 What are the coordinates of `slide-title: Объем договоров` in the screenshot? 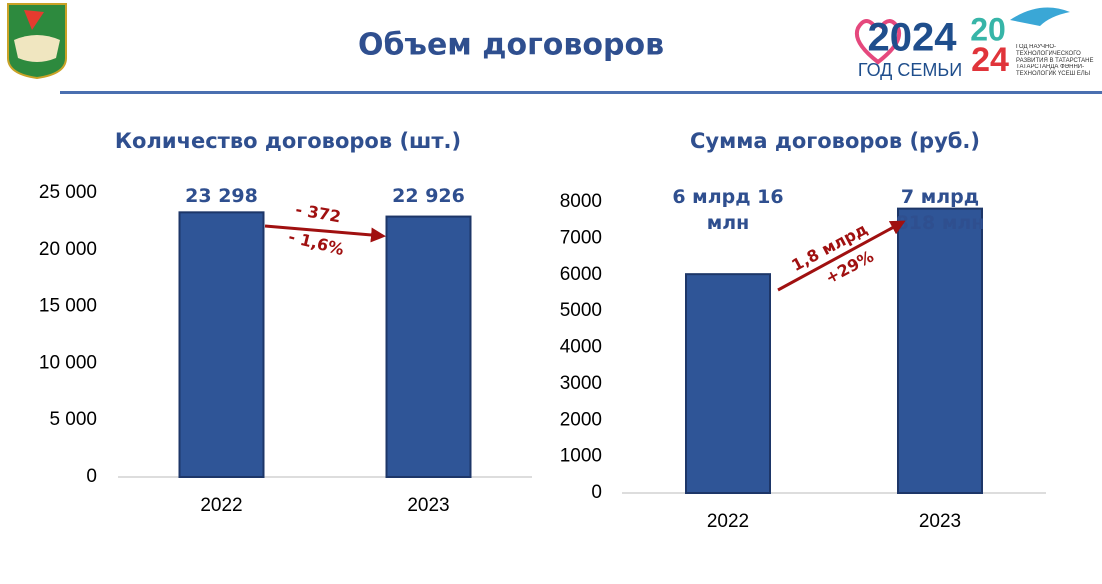 It's located at (511, 45).